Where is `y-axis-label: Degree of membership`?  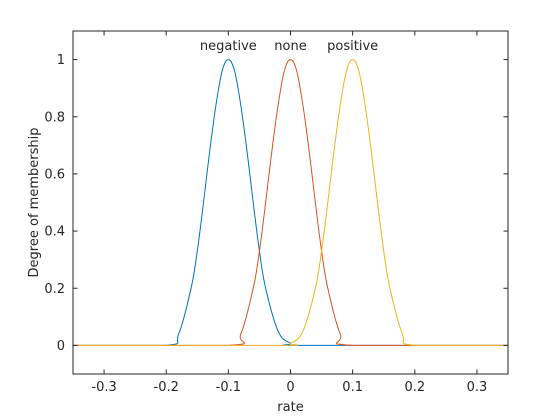
y-axis-label: Degree of membership is located at coordinates (34, 203).